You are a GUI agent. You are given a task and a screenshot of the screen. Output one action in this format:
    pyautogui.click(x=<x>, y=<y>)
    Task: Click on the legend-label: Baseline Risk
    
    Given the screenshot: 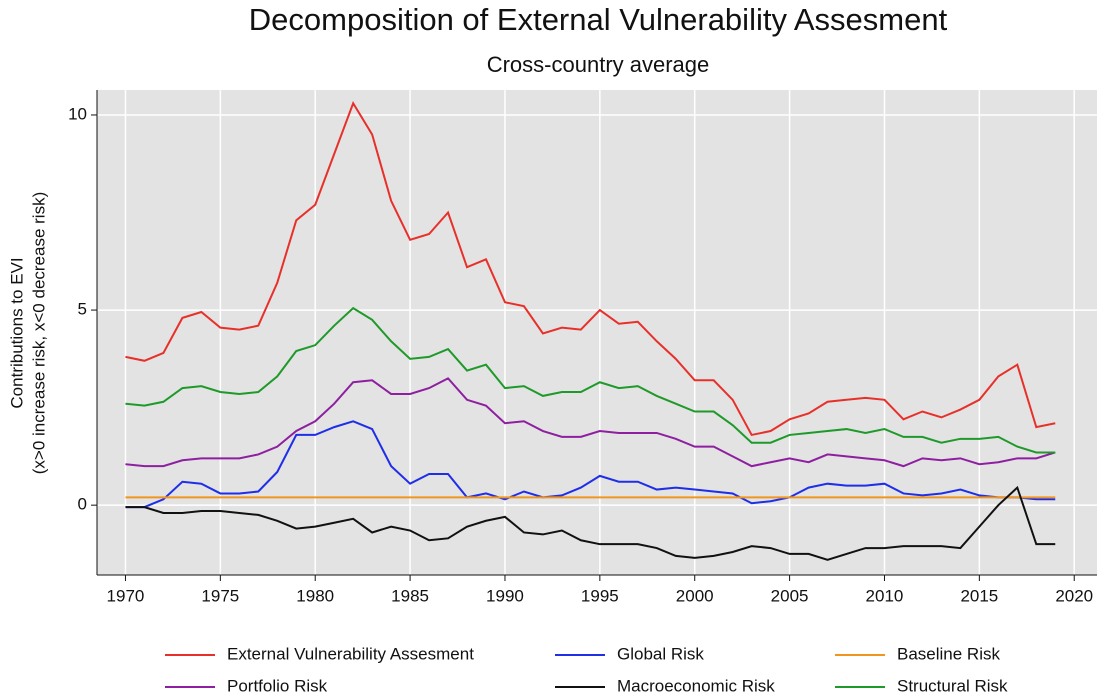 What is the action you would take?
    pyautogui.click(x=948, y=653)
    